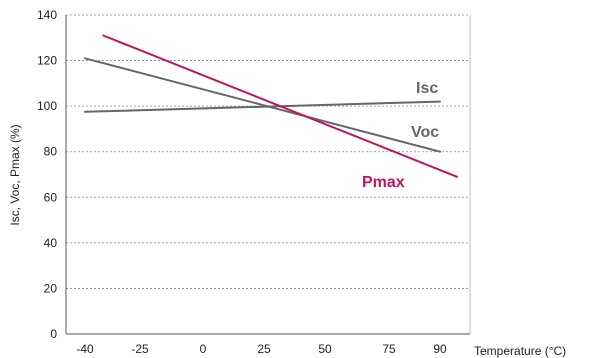 The height and width of the screenshot is (358, 589). I want to click on y-tick-label: 40, so click(51, 243).